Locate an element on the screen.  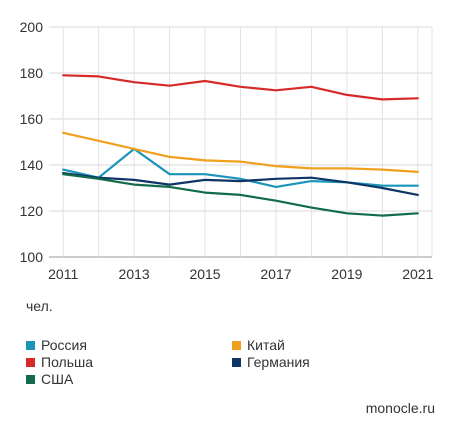
y-tick-label-200: 200 is located at coordinates (32, 27).